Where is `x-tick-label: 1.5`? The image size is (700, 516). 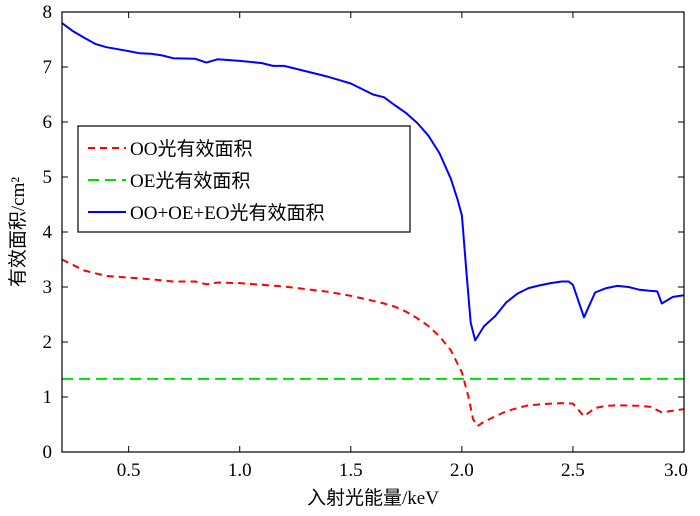 x-tick-label: 1.5 is located at coordinates (351, 470).